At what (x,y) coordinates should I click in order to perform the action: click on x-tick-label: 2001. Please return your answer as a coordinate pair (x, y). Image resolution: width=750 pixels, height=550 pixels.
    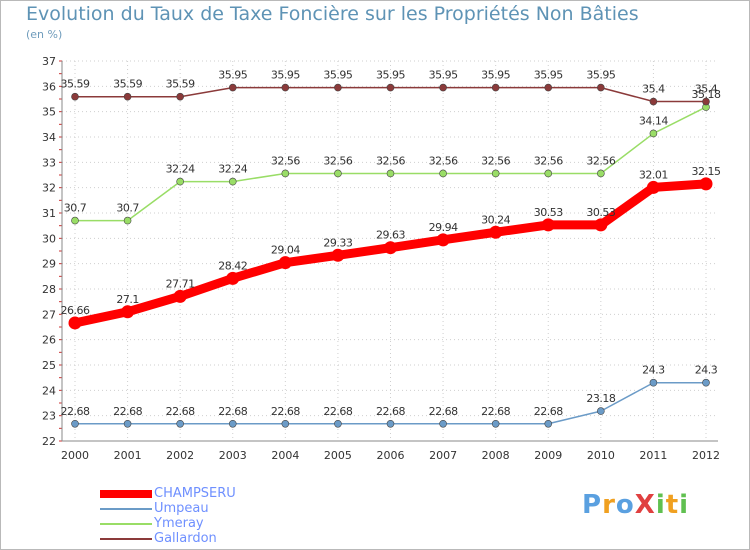
    Looking at the image, I should click on (128, 455).